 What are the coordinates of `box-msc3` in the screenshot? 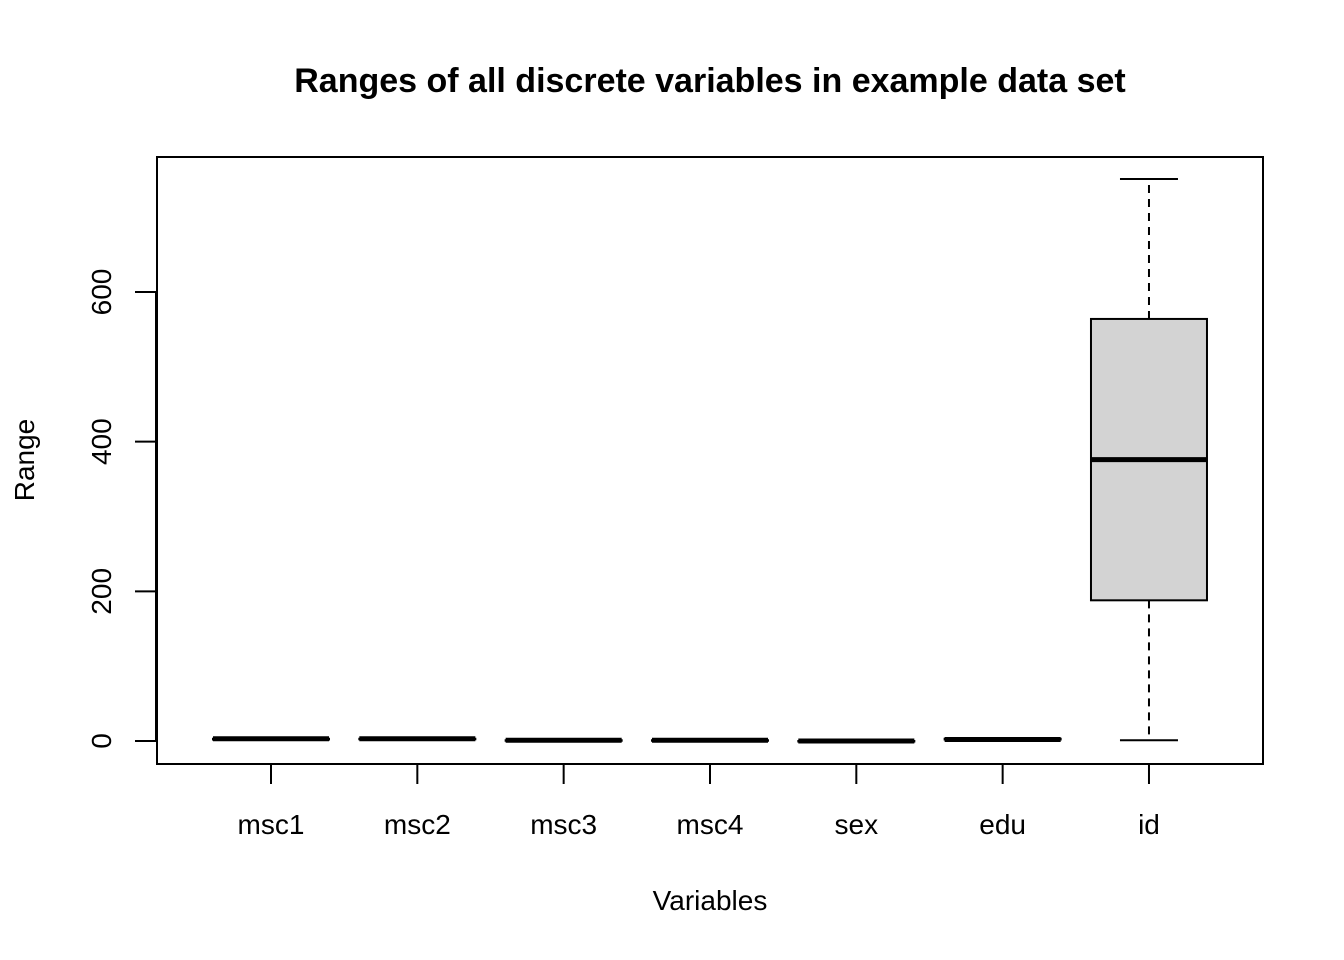 It's located at (563, 740).